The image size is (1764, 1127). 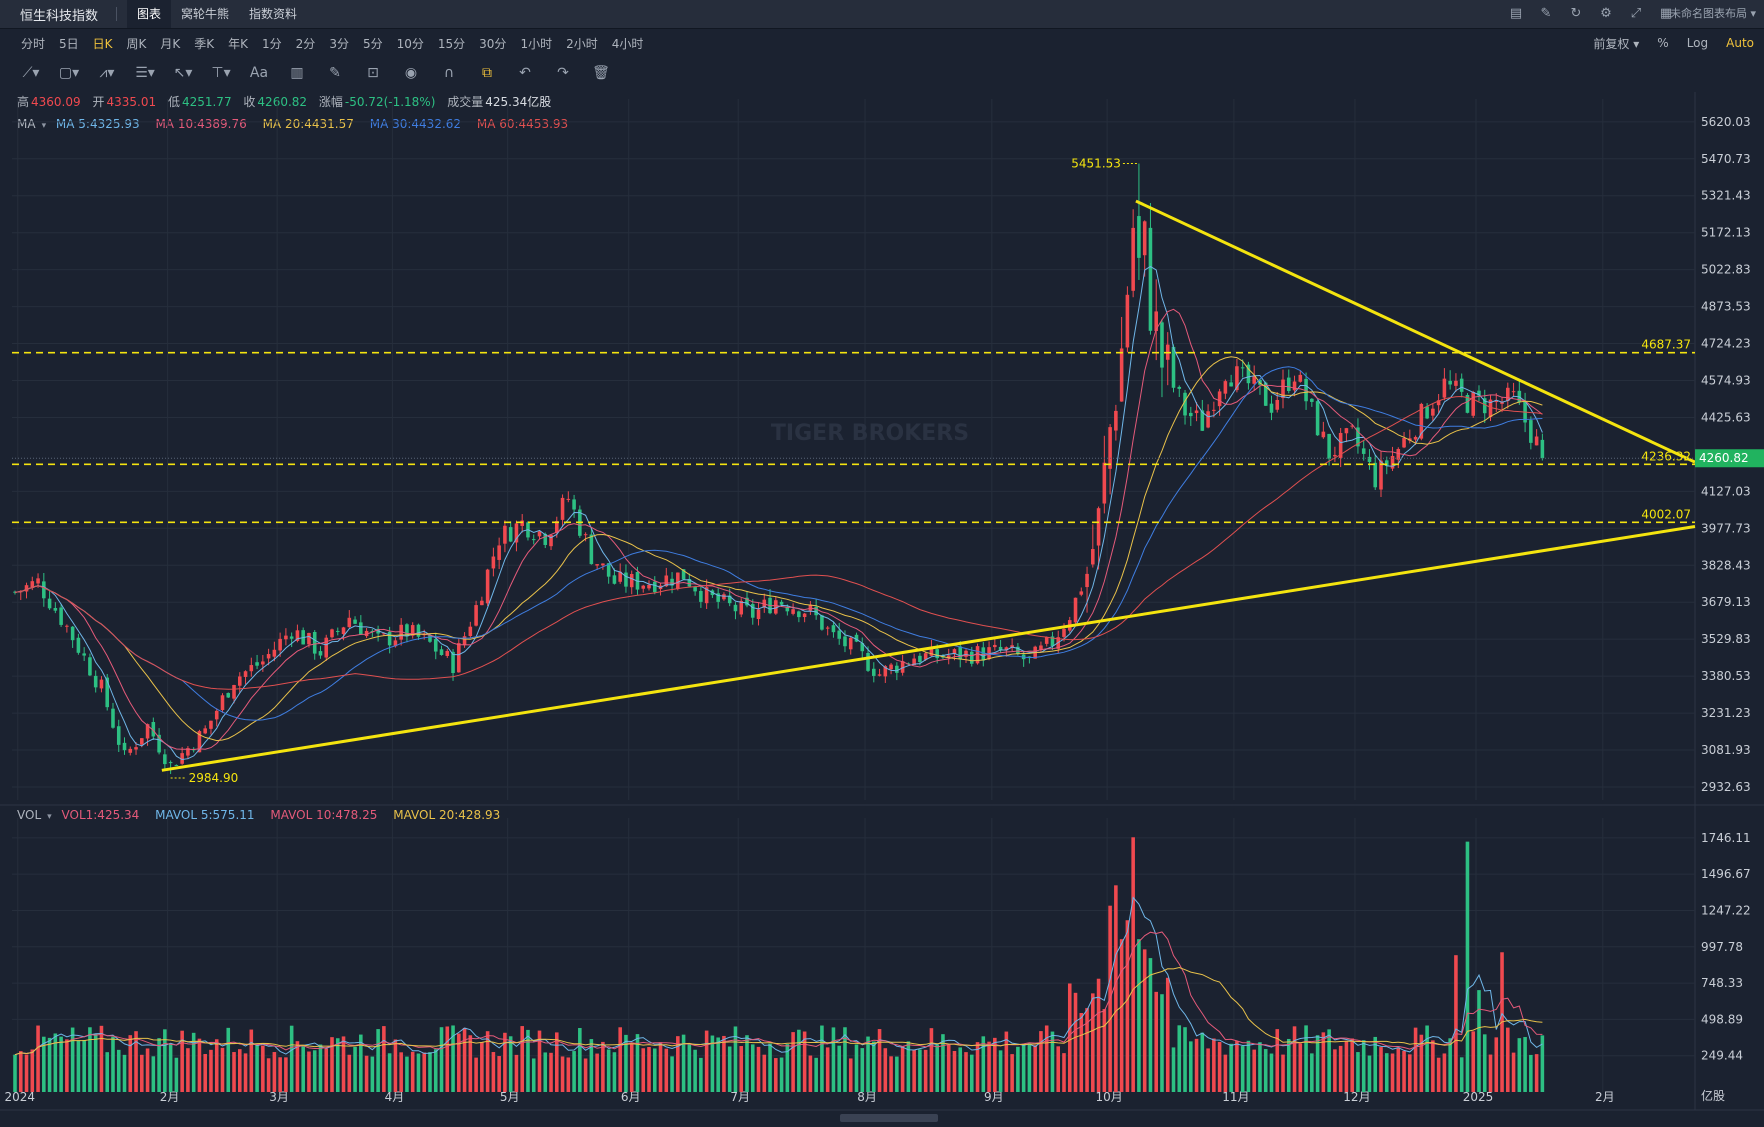 I want to click on refresh-icon: ↻, so click(x=1576, y=13).